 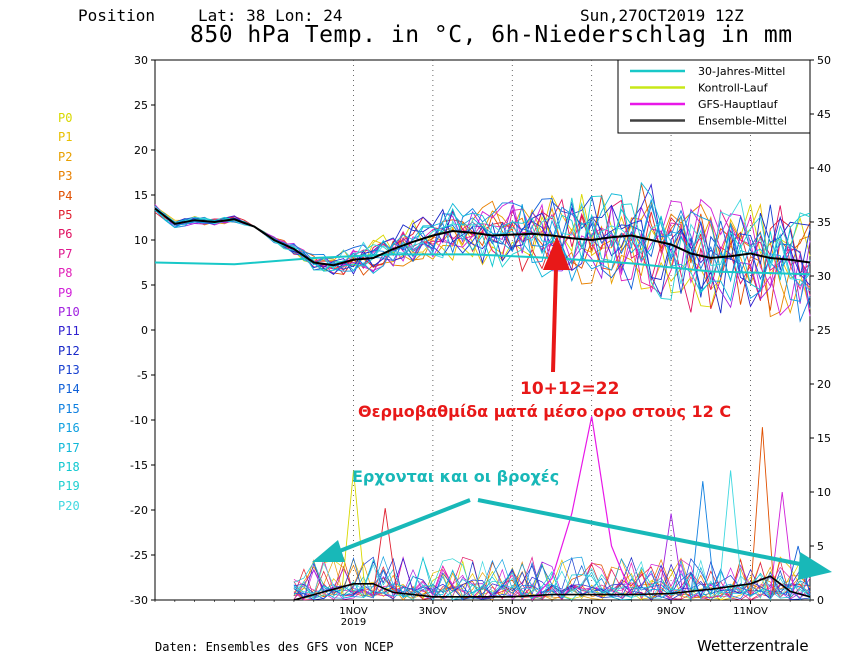 I want to click on y-left-tick-label: 25, so click(x=141, y=105).